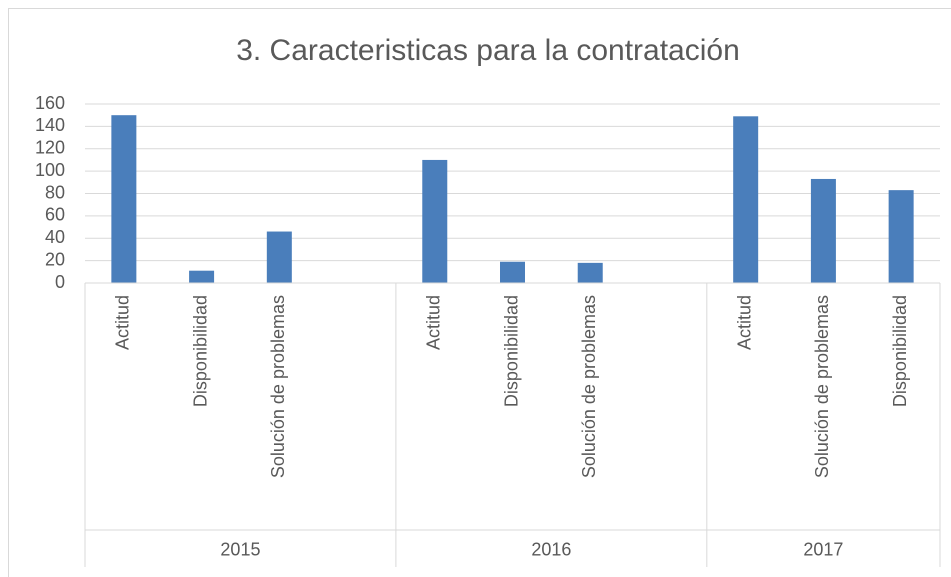  Describe the element at coordinates (55, 237) in the screenshot. I see `y-tick-label: 40` at that location.